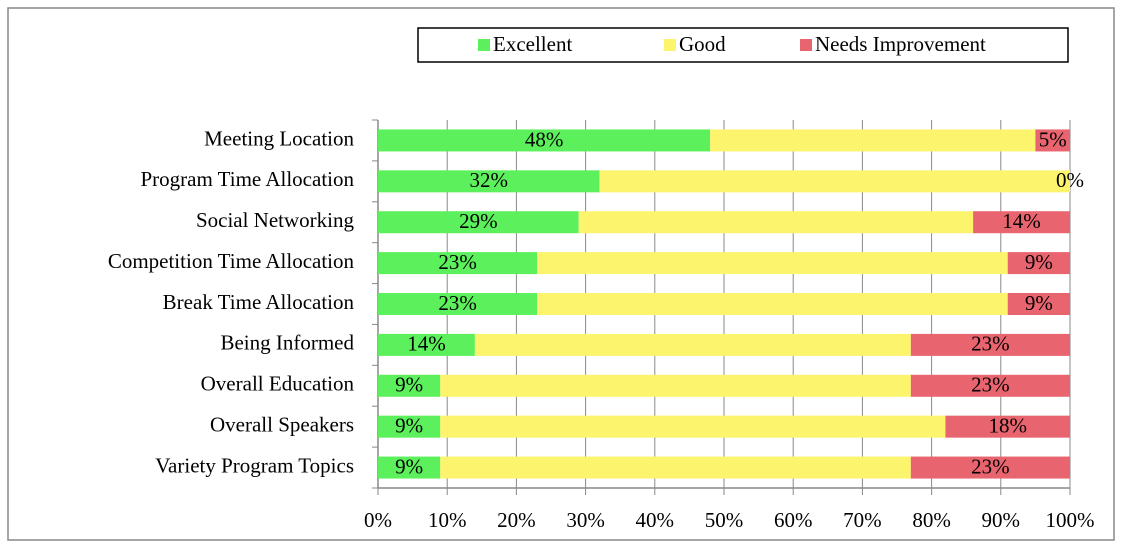  I want to click on y-tick-label: Social Networking, so click(275, 220).